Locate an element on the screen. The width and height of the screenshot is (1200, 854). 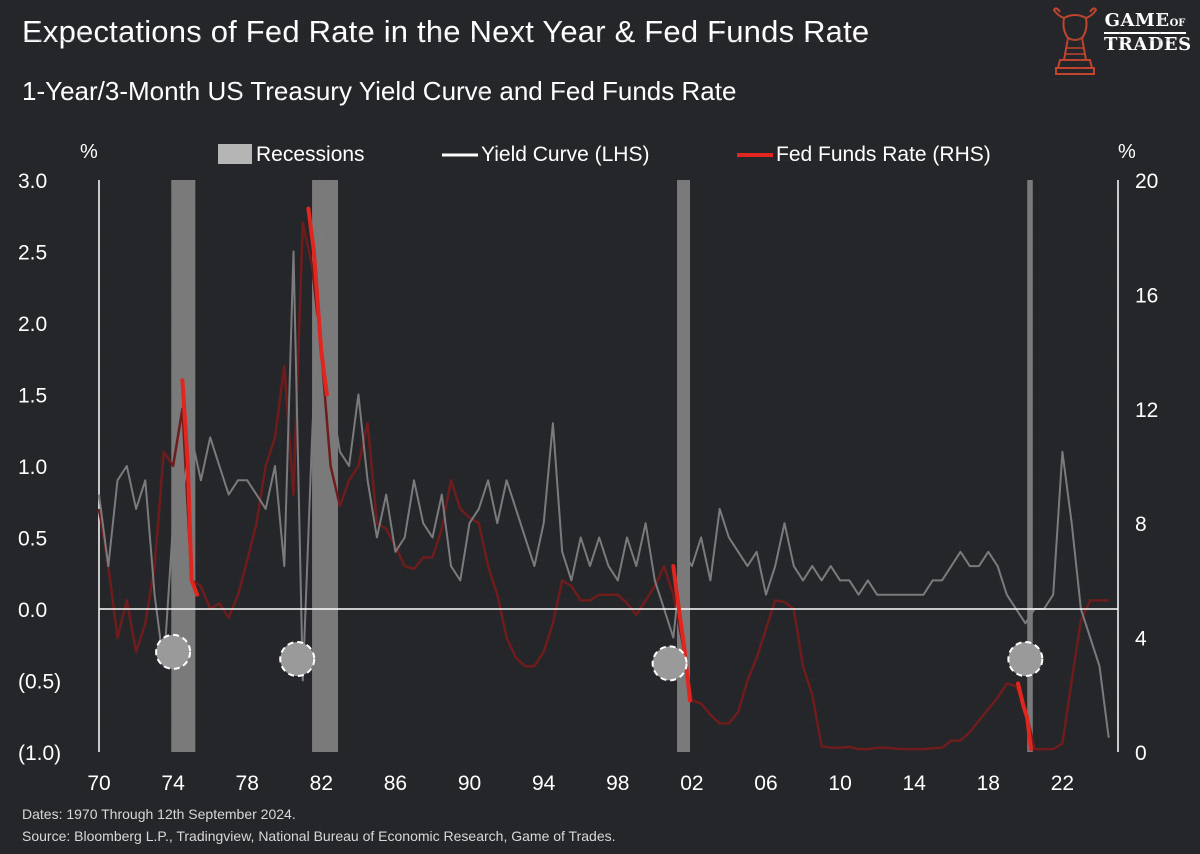
right-tick-label: 4 is located at coordinates (1141, 639).